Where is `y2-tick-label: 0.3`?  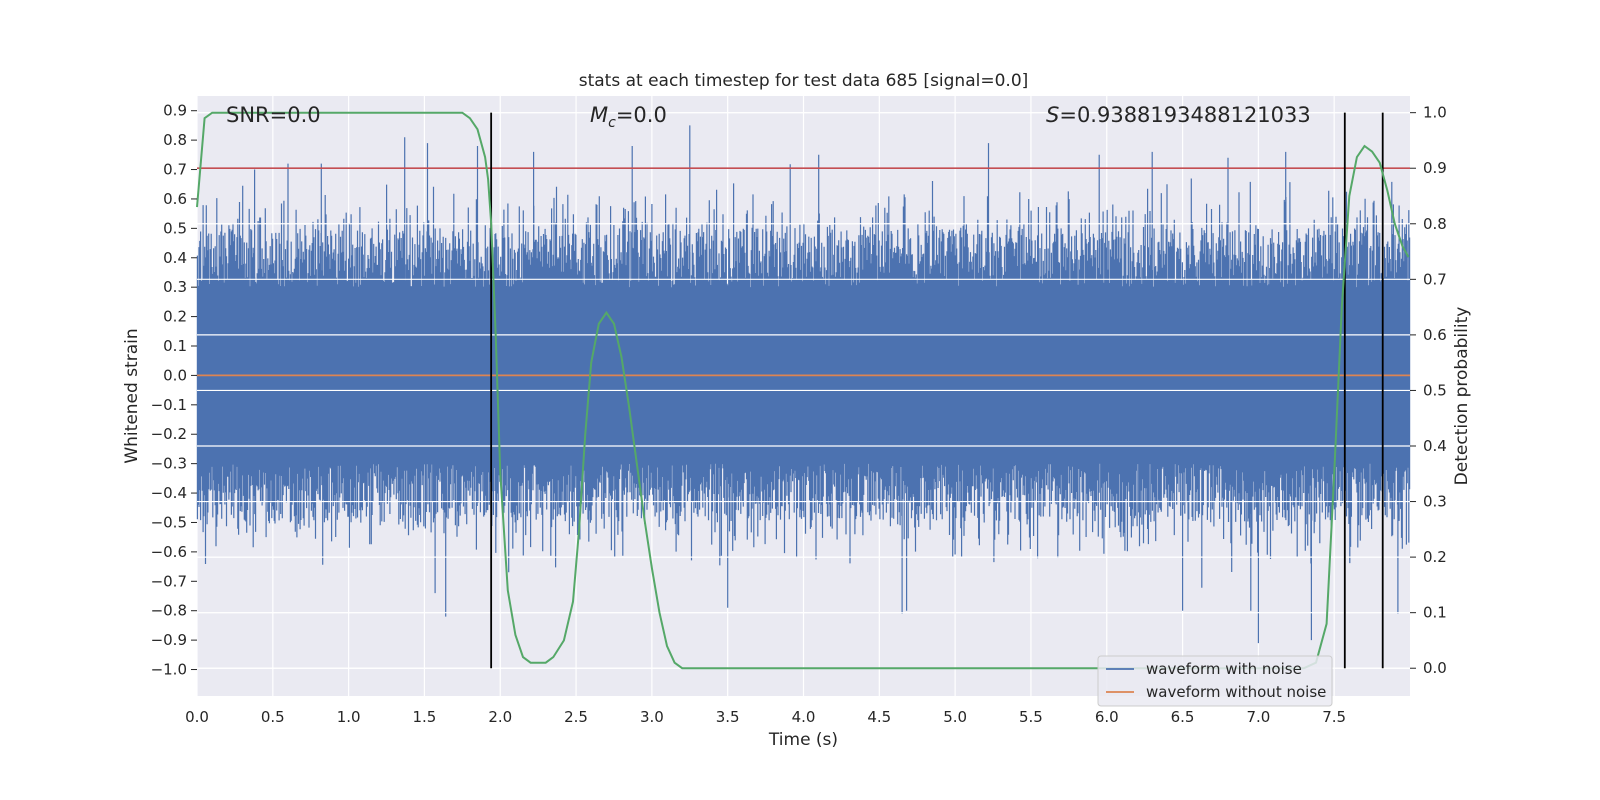
y2-tick-label: 0.3 is located at coordinates (1435, 502).